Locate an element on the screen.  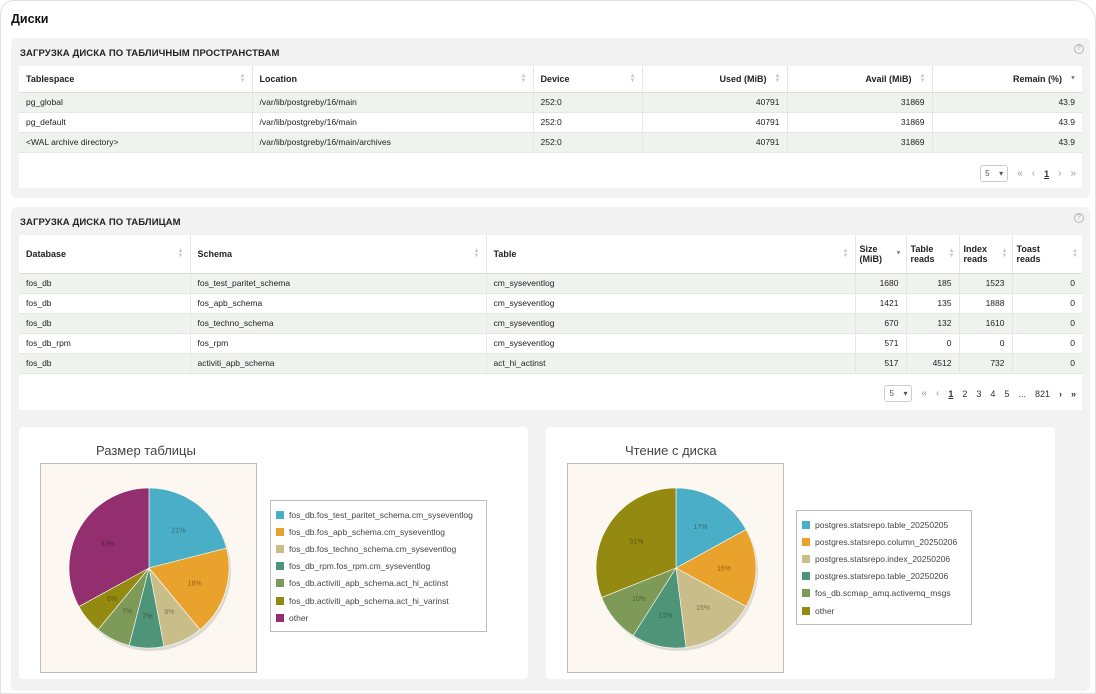
legend-label: postgres.statsrepo.table_20250205 is located at coordinates (882, 524).